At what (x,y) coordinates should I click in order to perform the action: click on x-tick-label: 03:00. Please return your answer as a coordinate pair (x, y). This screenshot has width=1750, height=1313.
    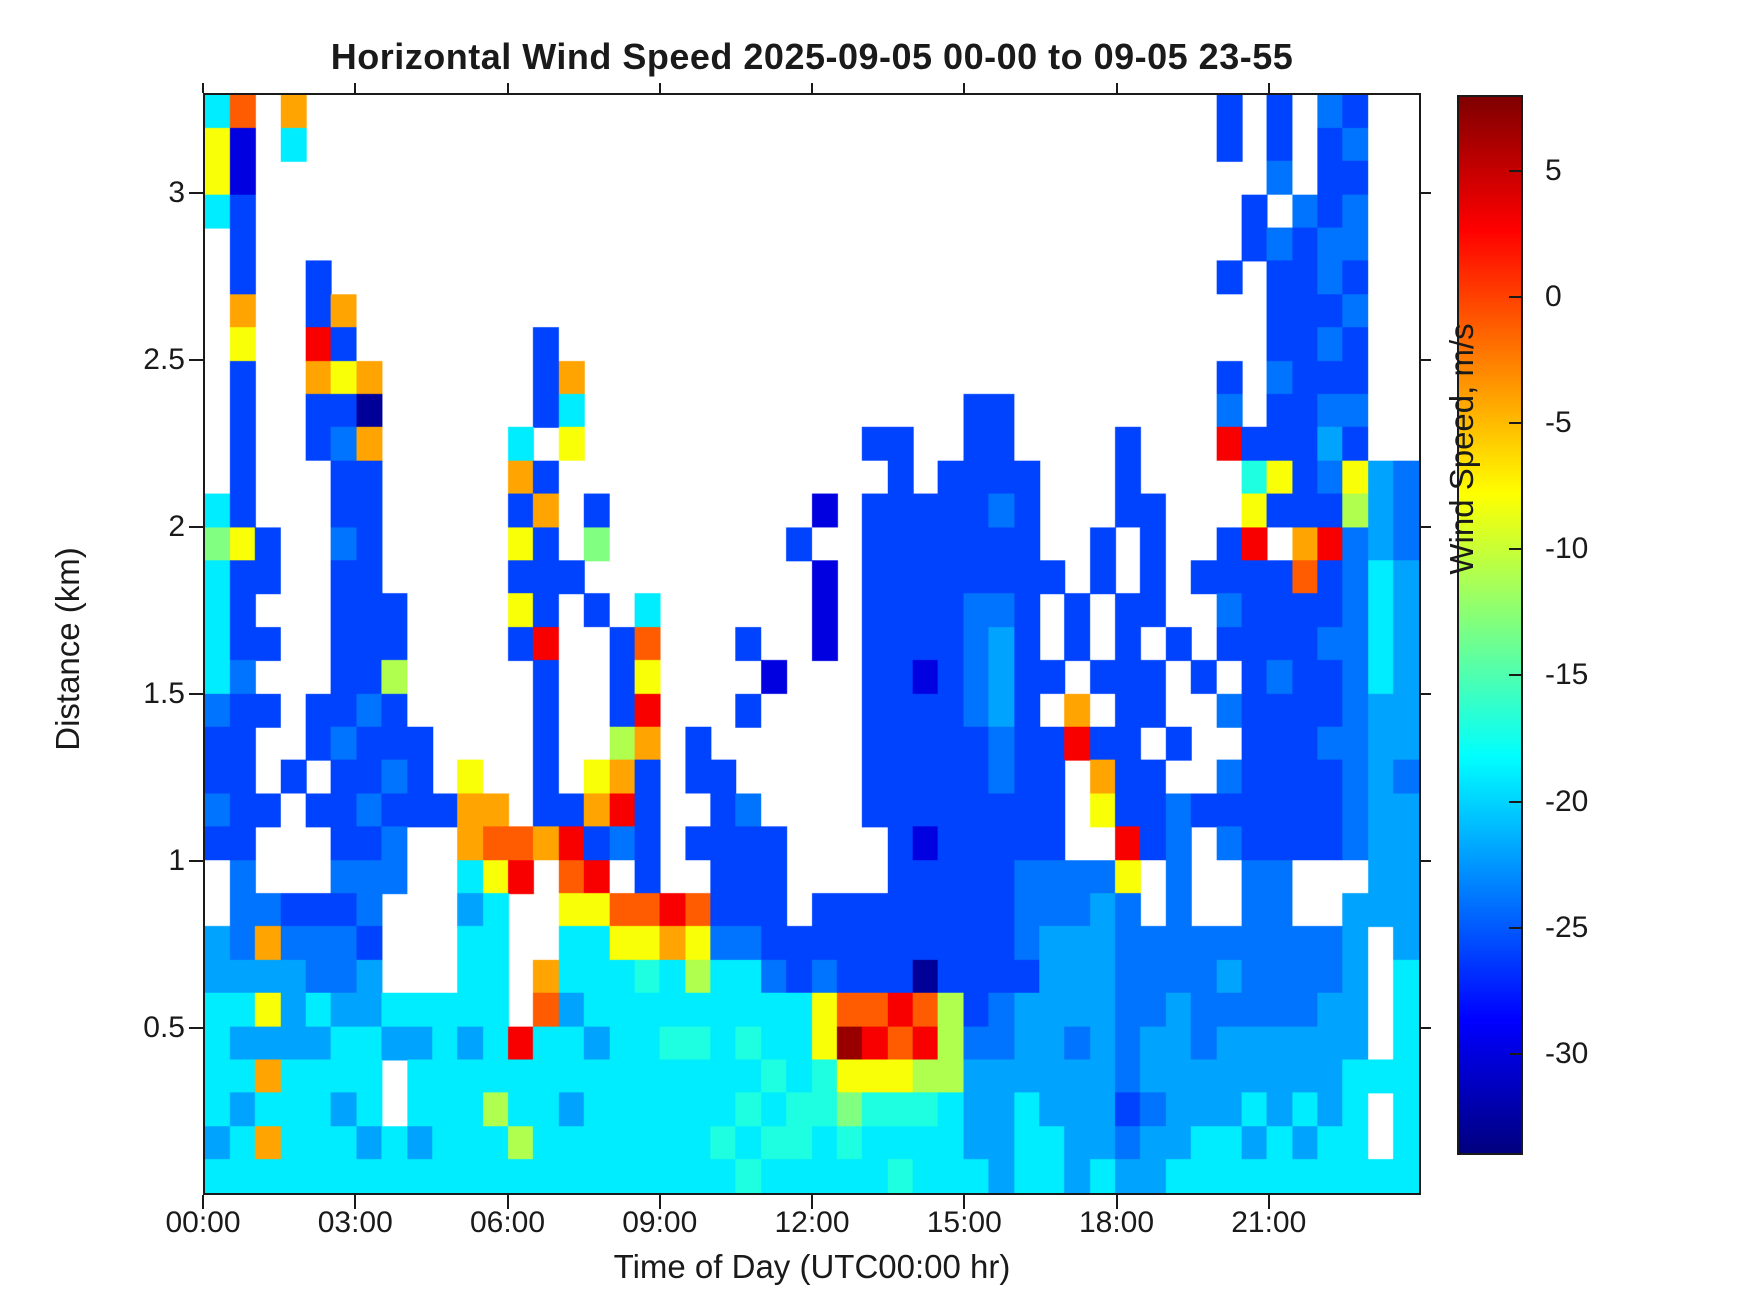
    Looking at the image, I should click on (355, 1222).